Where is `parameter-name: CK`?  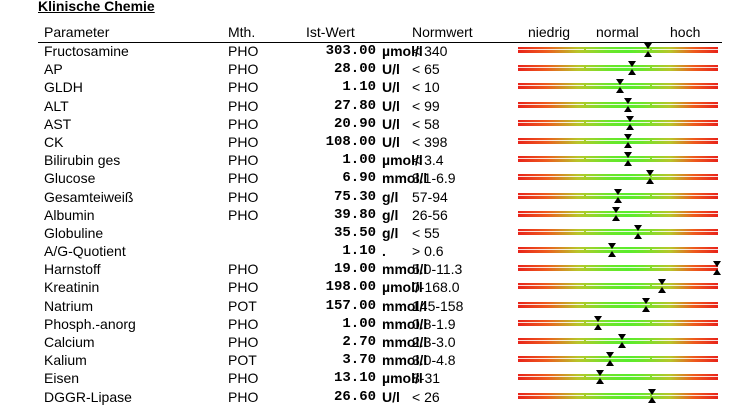 parameter-name: CK is located at coordinates (54, 141).